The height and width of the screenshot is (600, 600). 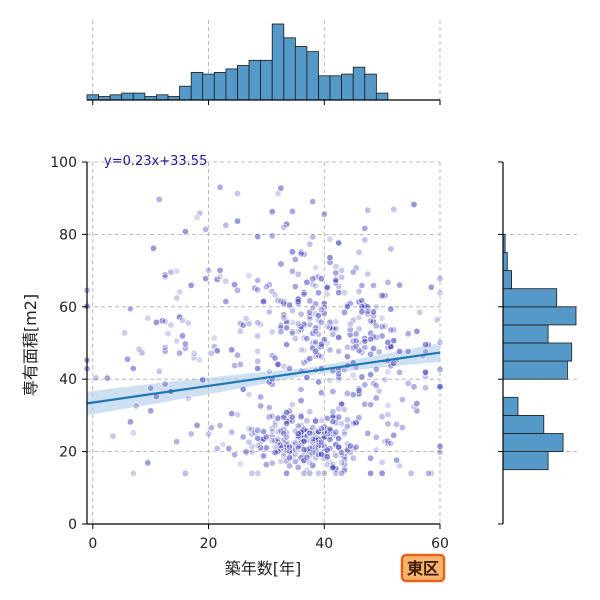 What do you see at coordinates (423, 568) in the screenshot?
I see `badge-label: 東区` at bounding box center [423, 568].